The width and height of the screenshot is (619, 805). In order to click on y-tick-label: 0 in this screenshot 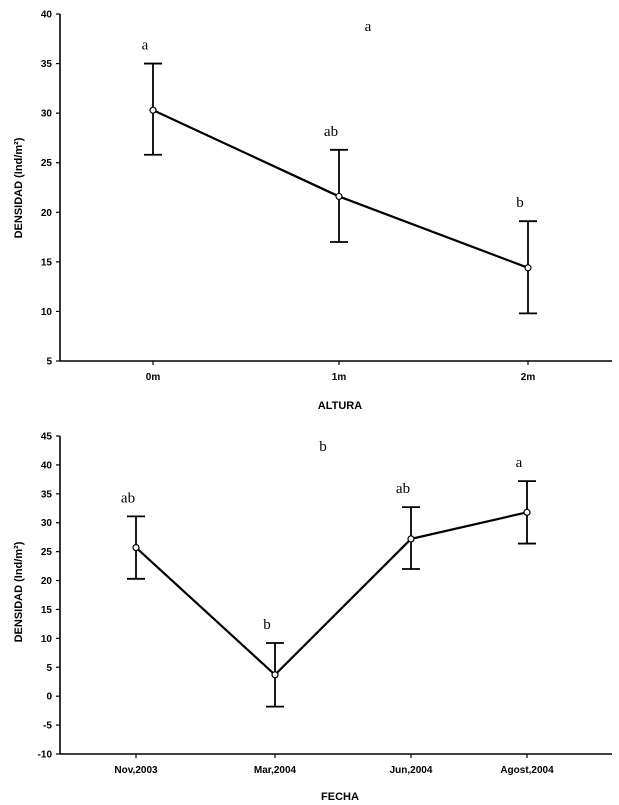, I will do `click(49, 697)`.